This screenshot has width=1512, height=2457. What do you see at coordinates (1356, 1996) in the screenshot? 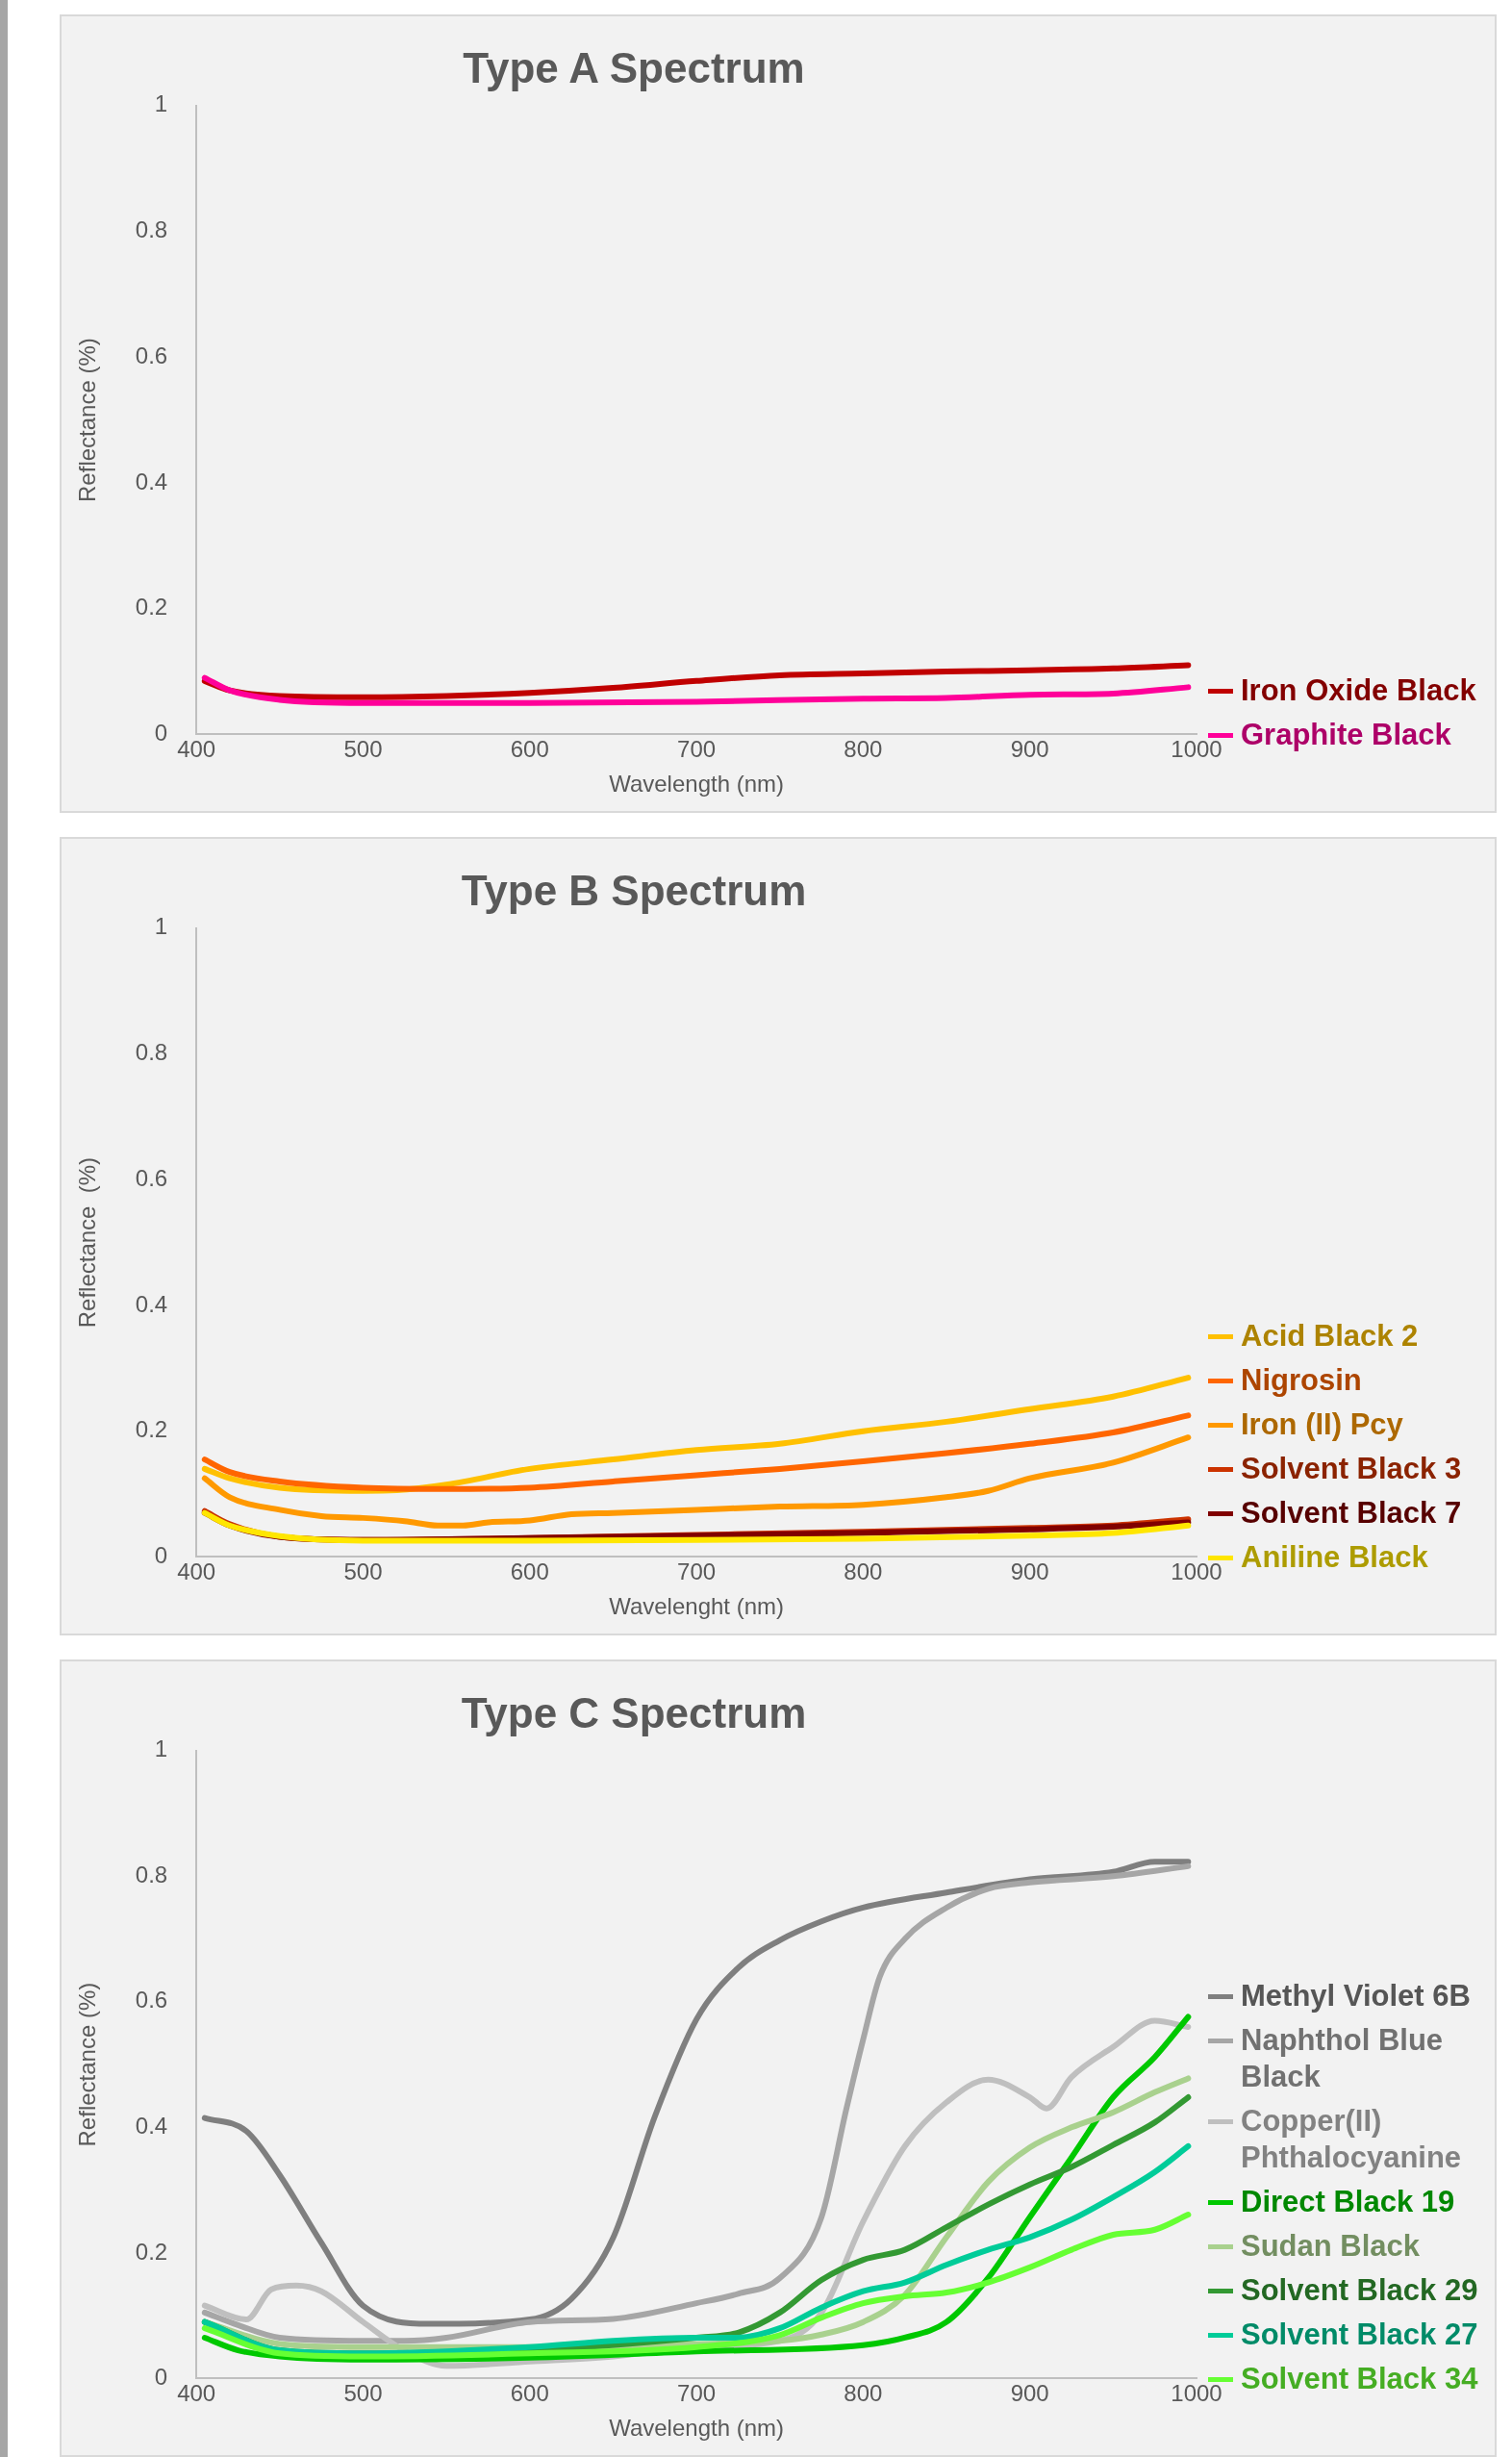
I see `legend-label: Methyl Violet 6B` at bounding box center [1356, 1996].